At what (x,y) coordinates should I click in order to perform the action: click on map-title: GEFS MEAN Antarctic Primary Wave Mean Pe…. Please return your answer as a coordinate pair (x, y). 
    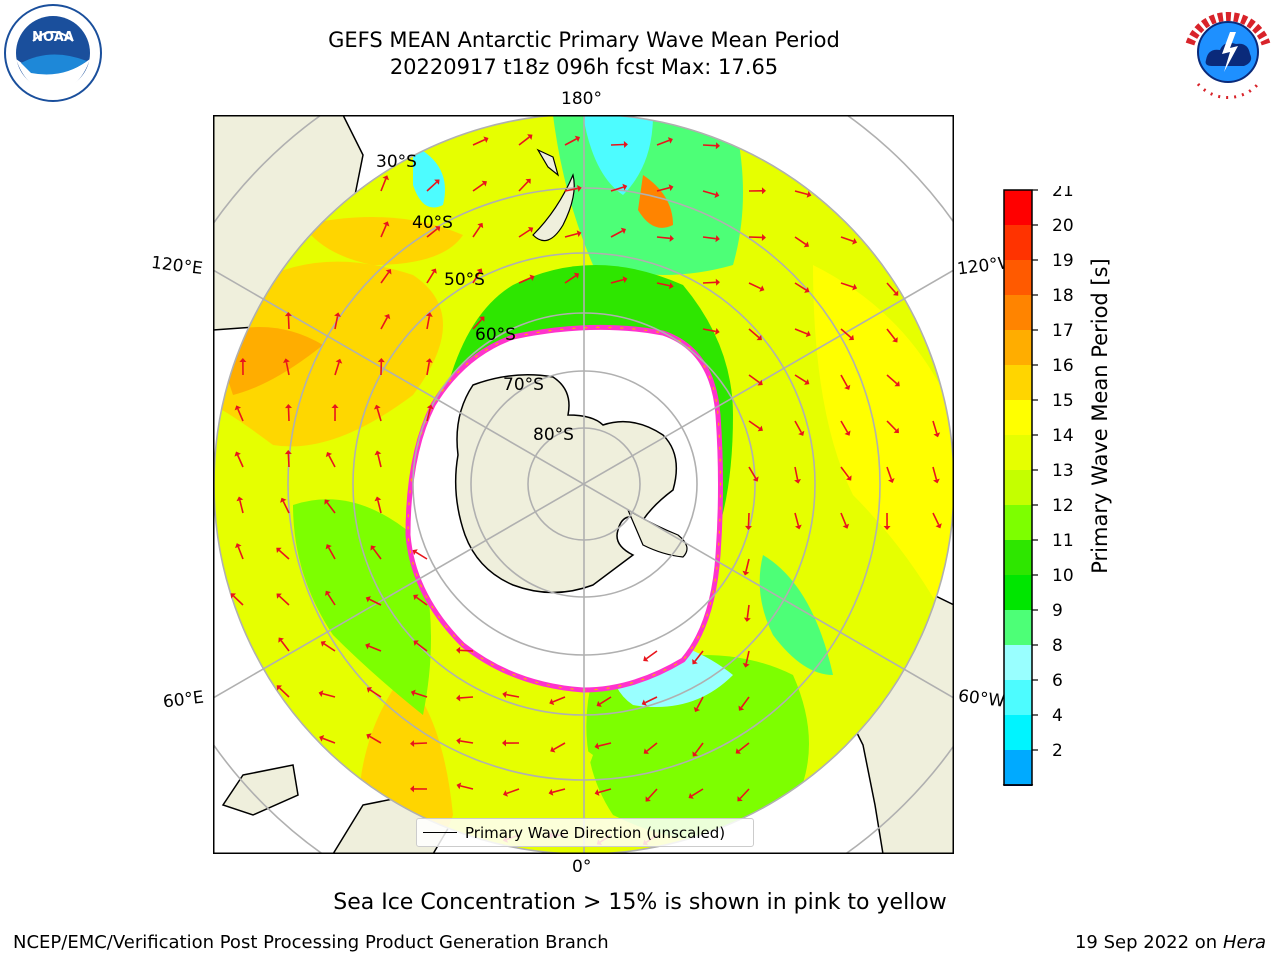
    Looking at the image, I should click on (584, 40).